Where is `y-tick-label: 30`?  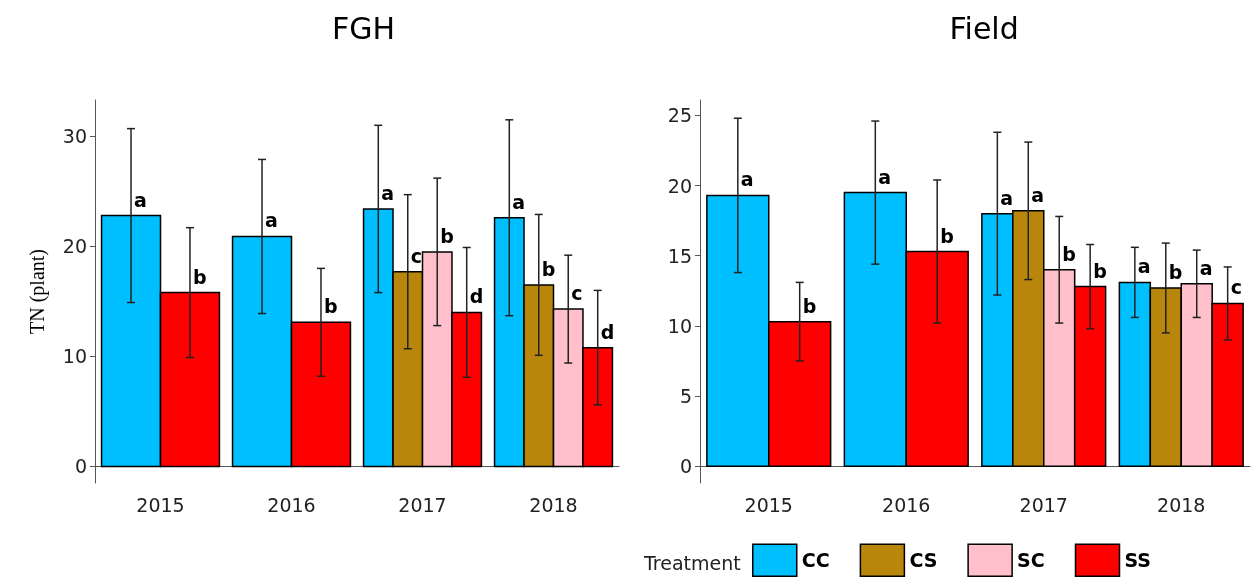
y-tick-label: 30 is located at coordinates (74, 136).